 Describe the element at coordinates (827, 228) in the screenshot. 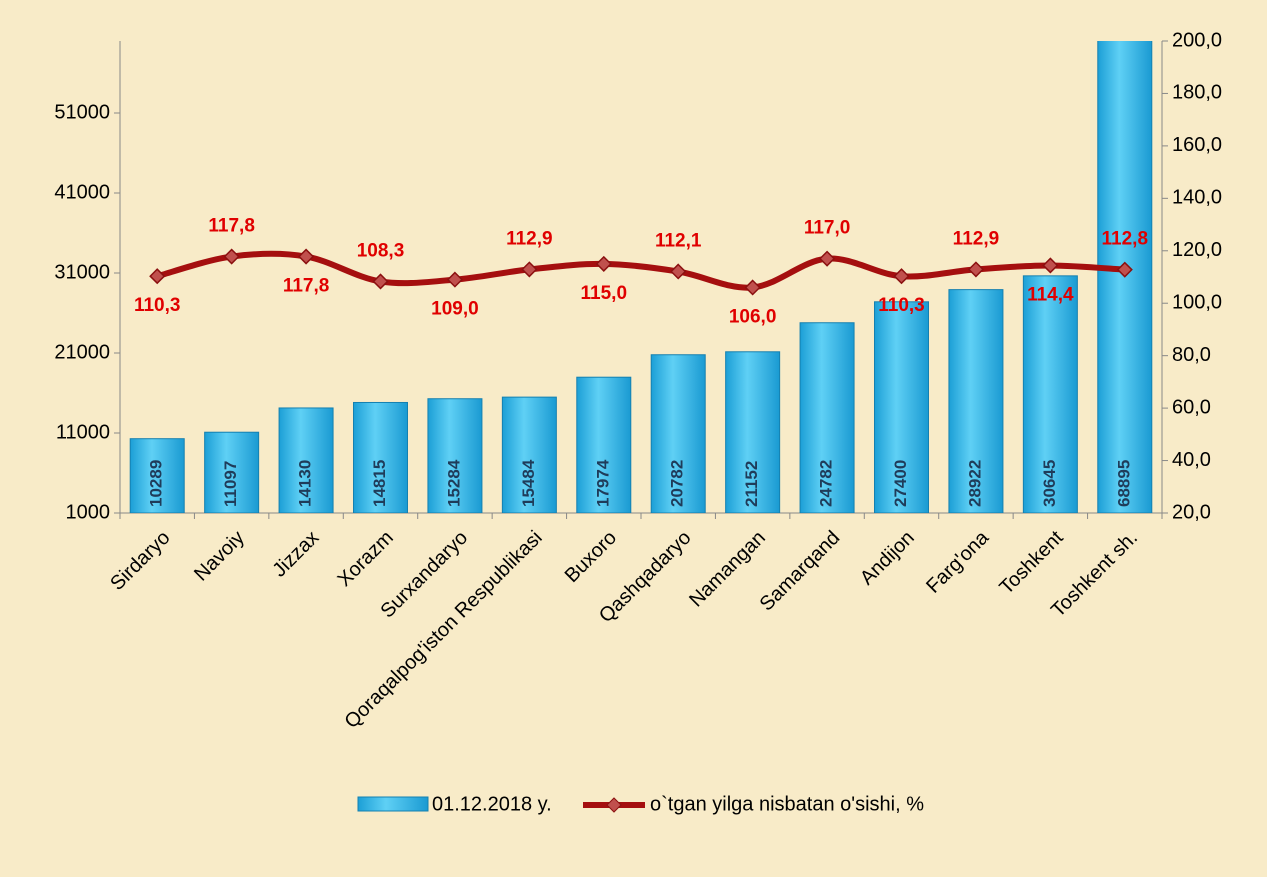

I see `line-label: 117,0` at that location.